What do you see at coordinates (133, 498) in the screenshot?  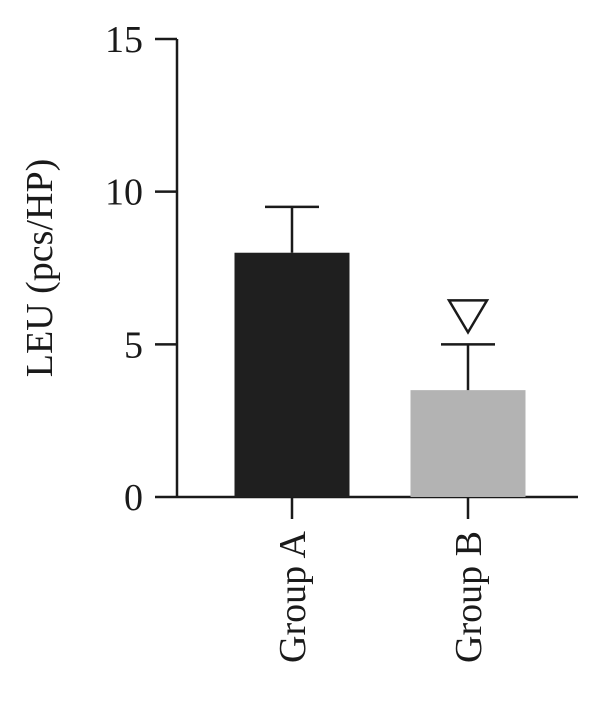 I see `y-tick-label: 0` at bounding box center [133, 498].